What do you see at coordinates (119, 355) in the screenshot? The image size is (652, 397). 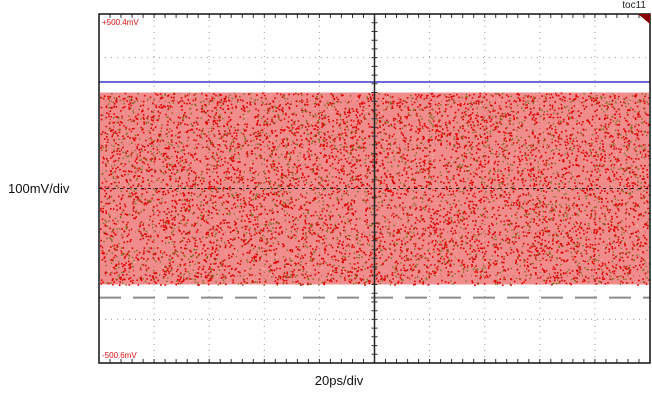 I see `screen-bottom-voltage-label: -500.6mV` at bounding box center [119, 355].